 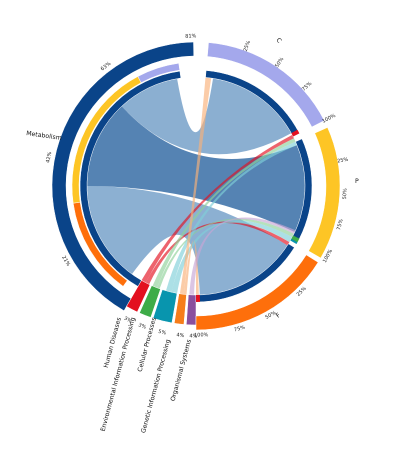 What do you see at coordinates (191, 36) in the screenshot?
I see `tick-label-left: 81%` at bounding box center [191, 36].